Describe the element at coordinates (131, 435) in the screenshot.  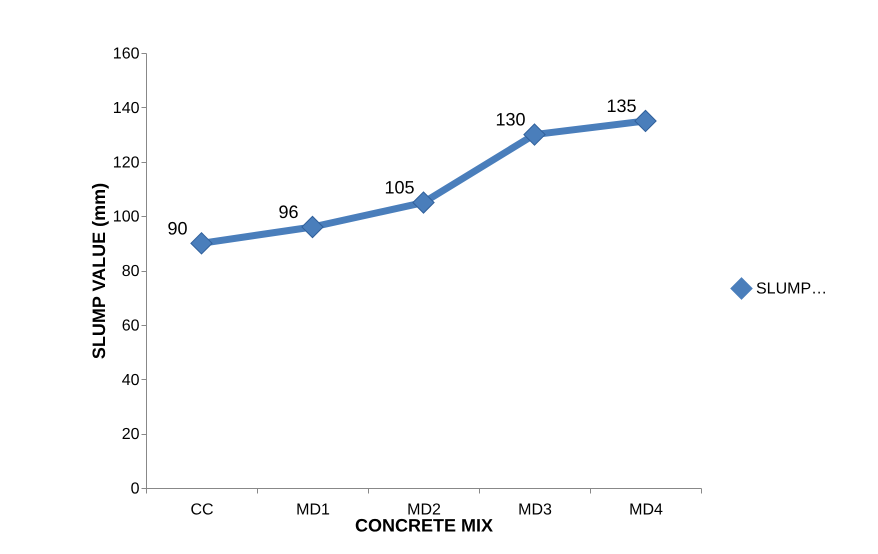
I see `y-tick-label: 20` at that location.